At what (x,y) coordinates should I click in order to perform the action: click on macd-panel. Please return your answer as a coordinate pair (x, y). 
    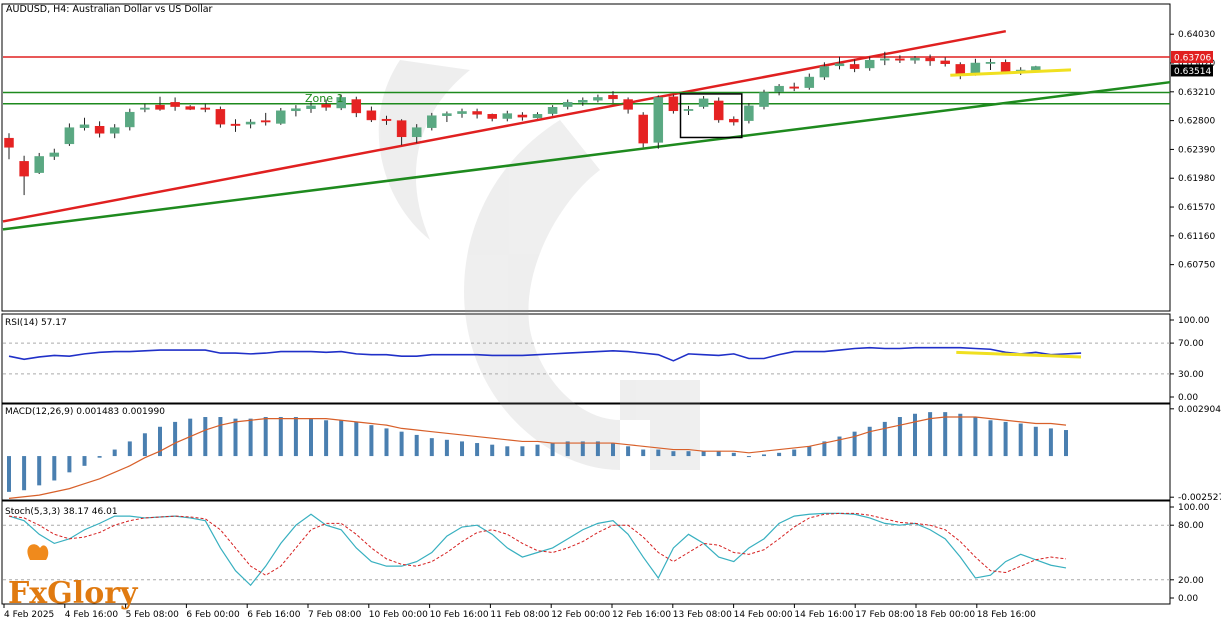
    Looking at the image, I should click on (537, 455).